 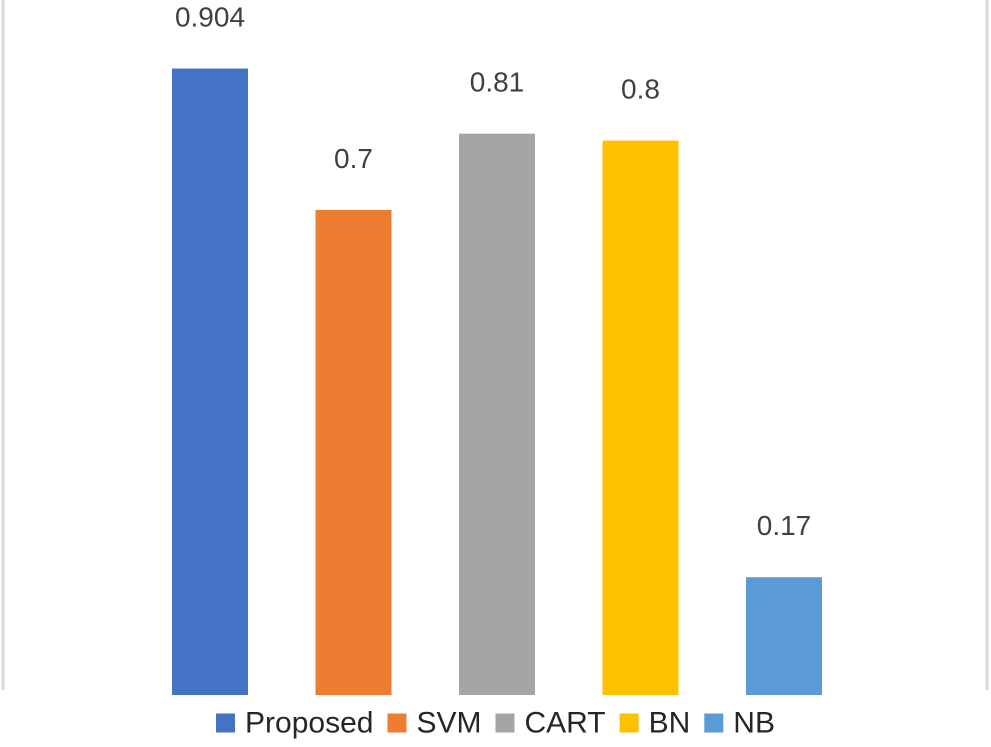 I want to click on legend-label-bn: BN, so click(x=670, y=723).